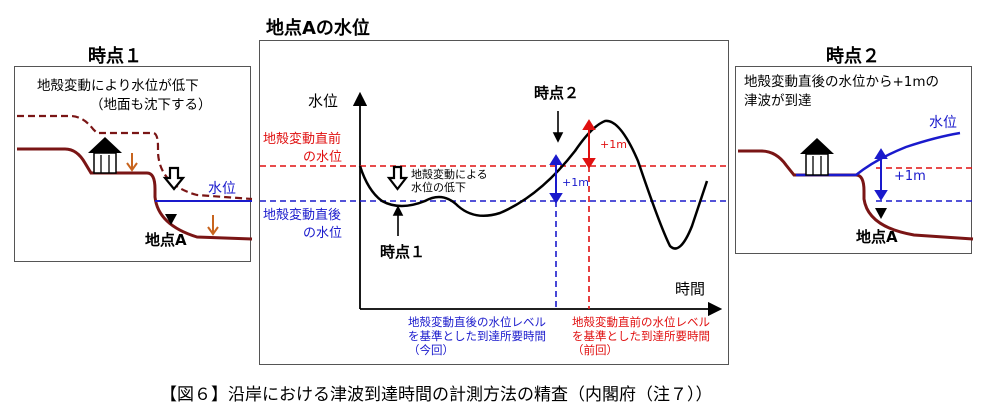  Describe the element at coordinates (557, 93) in the screenshot. I see `time2-label: 時点２` at that location.